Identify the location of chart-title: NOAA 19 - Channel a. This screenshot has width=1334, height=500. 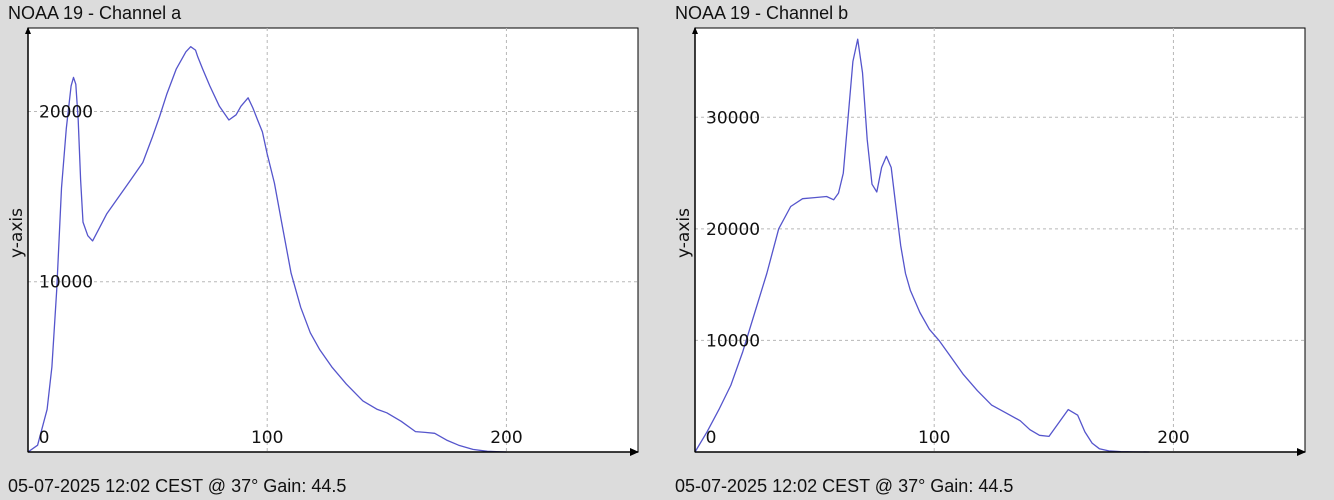
(95, 13).